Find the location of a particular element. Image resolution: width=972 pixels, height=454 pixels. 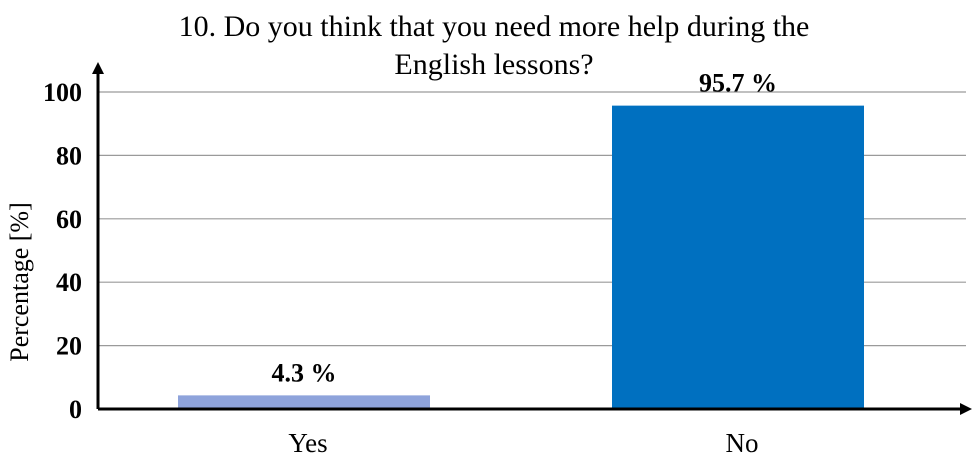

x-category-label: Yes is located at coordinates (307, 441).